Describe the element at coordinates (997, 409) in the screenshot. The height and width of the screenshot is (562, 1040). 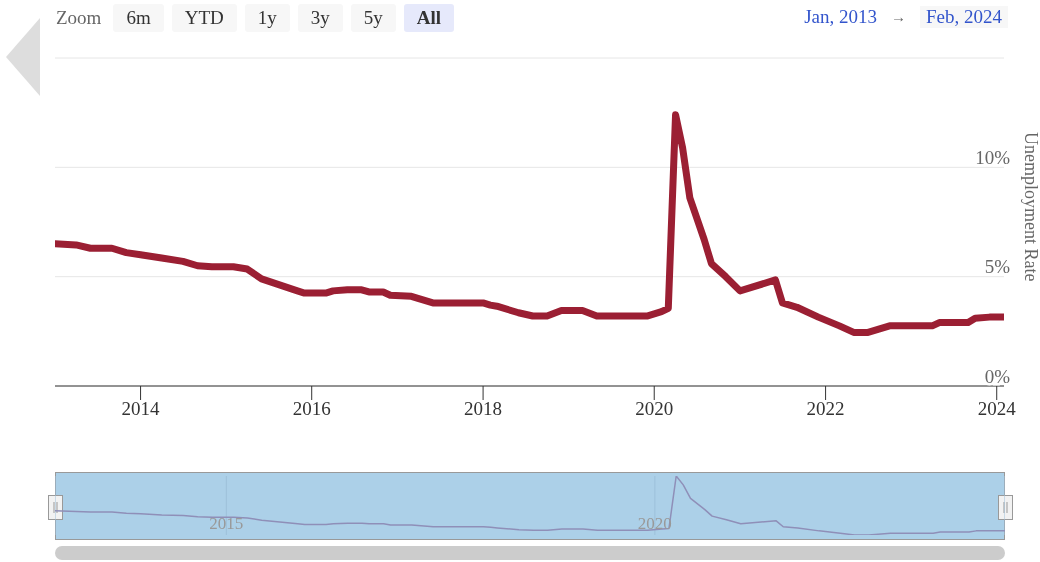
I see `x-tick-label: 2024` at that location.